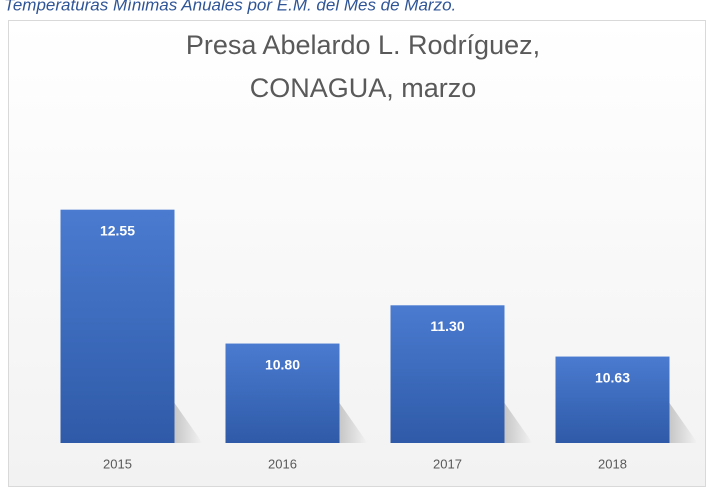 The width and height of the screenshot is (706, 492). Describe the element at coordinates (447, 326) in the screenshot. I see `data-label: 11.30` at that location.